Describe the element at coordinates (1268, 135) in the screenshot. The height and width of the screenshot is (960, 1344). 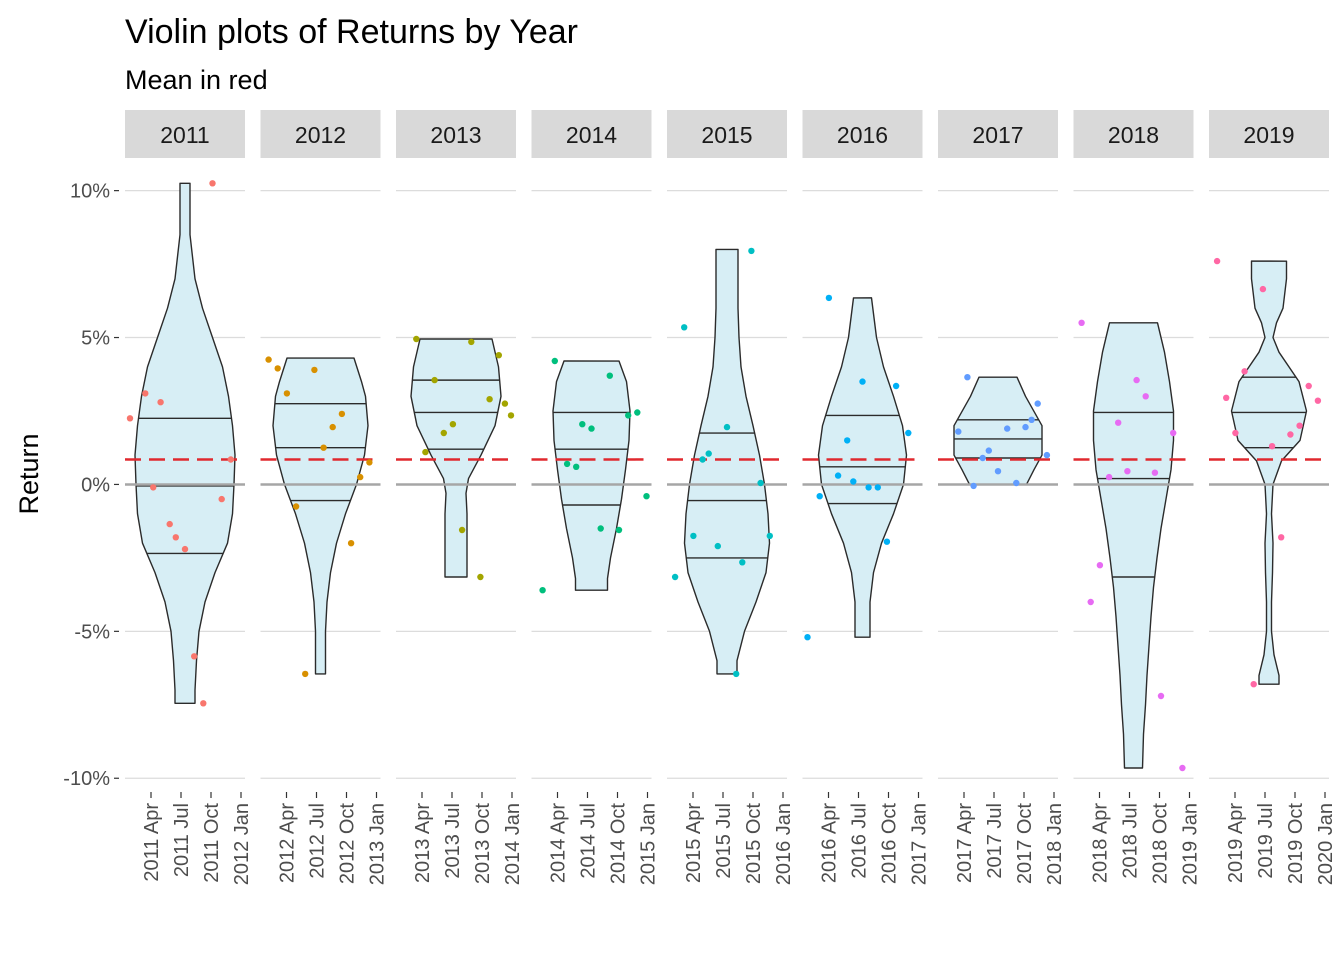
I see `strip-label: 2019` at that location.